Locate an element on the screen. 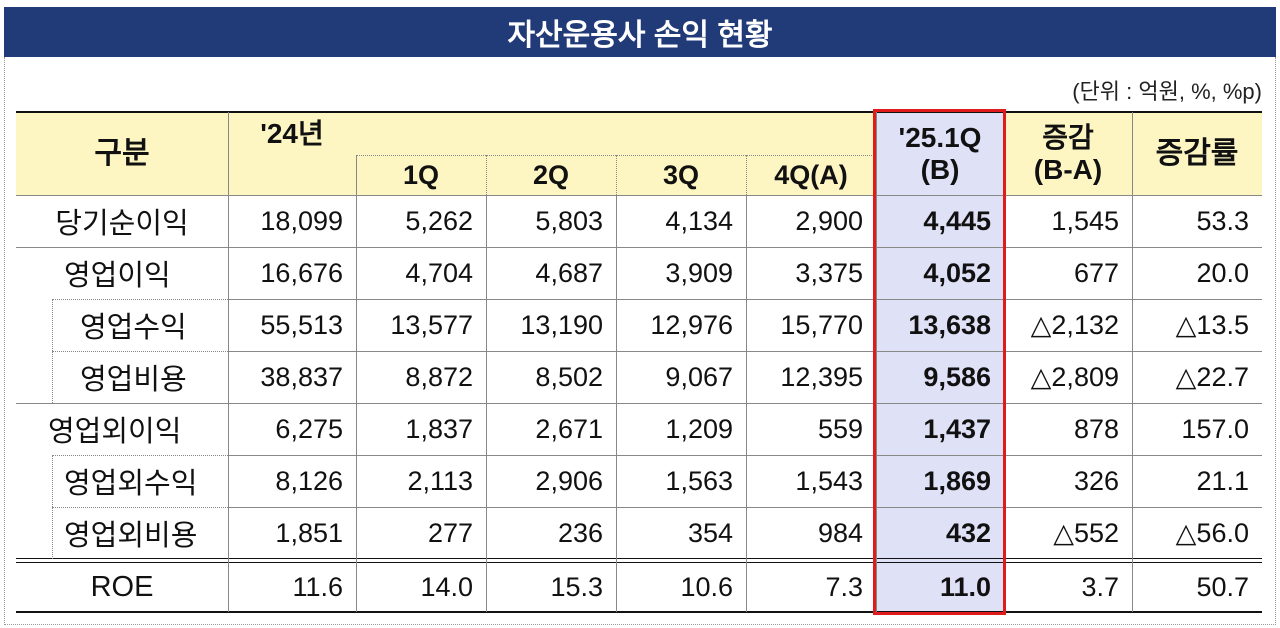 Image resolution: width=1280 pixels, height=628 pixels. value: △552 is located at coordinates (1086, 532).